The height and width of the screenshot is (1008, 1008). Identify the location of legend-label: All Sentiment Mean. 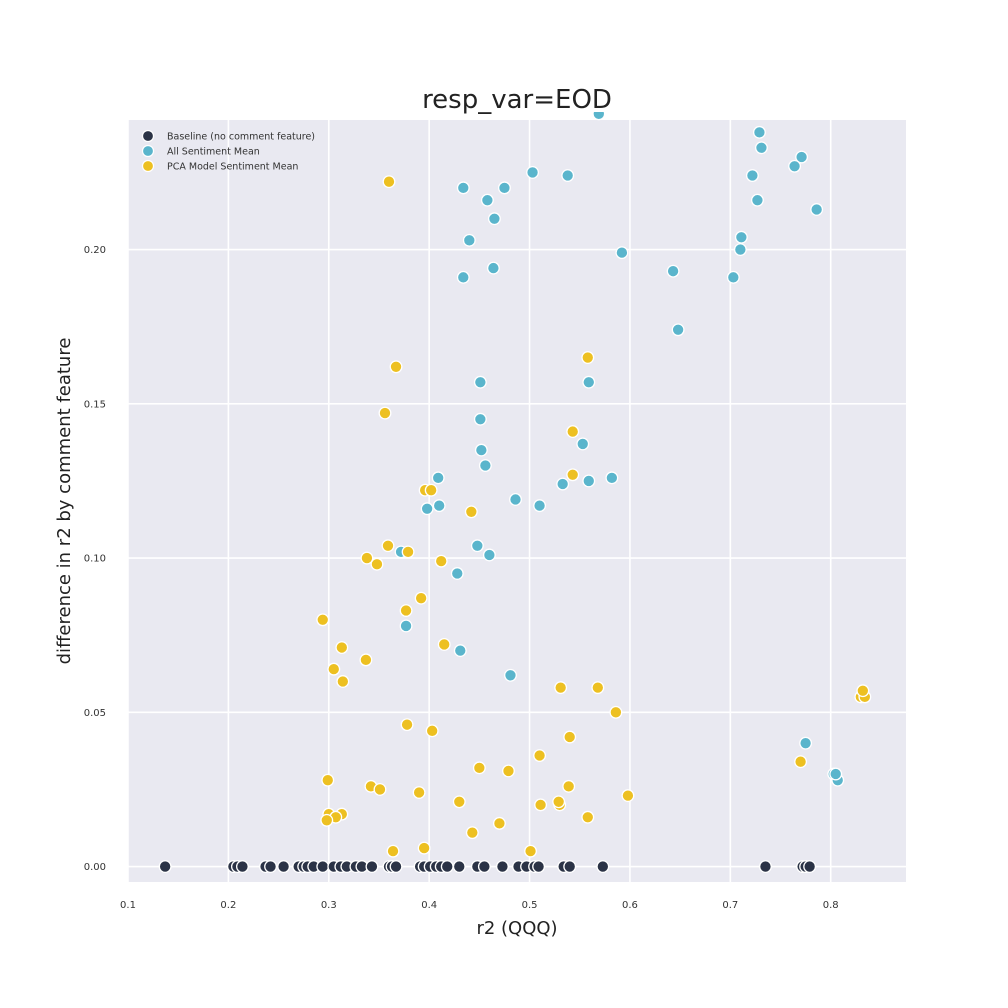
(213, 152).